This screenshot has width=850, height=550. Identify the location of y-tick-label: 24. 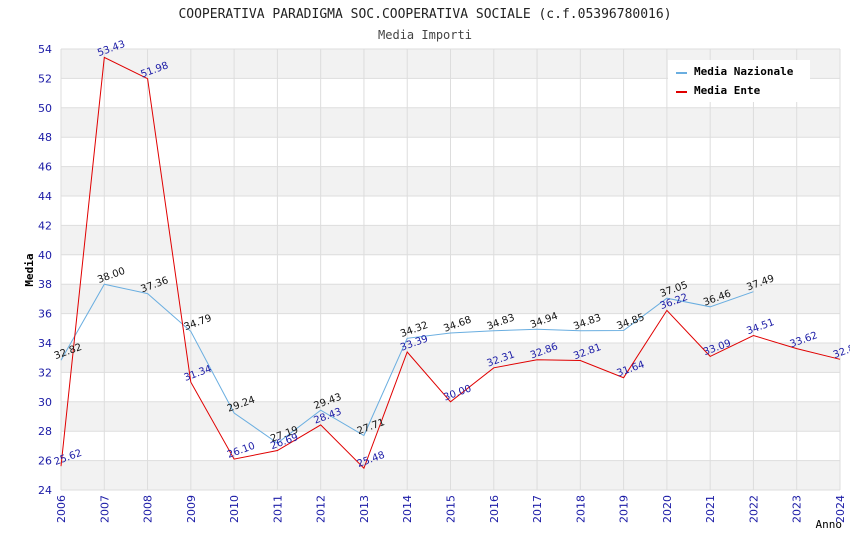
(45, 490).